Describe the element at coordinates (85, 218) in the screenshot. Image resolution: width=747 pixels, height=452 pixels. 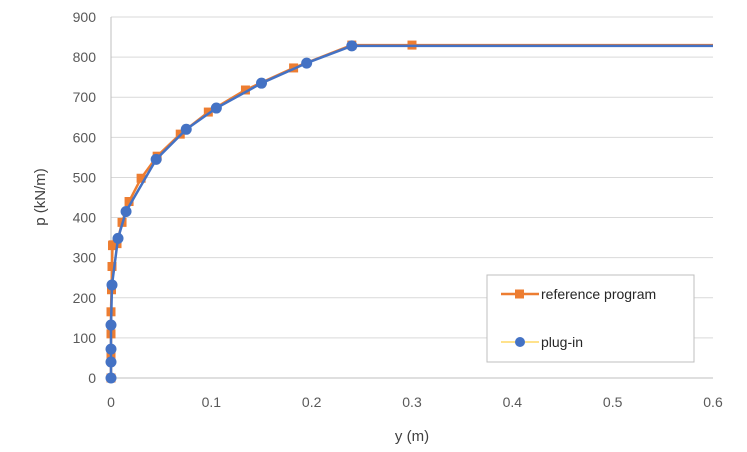
I see `y-tick-label: 400` at that location.